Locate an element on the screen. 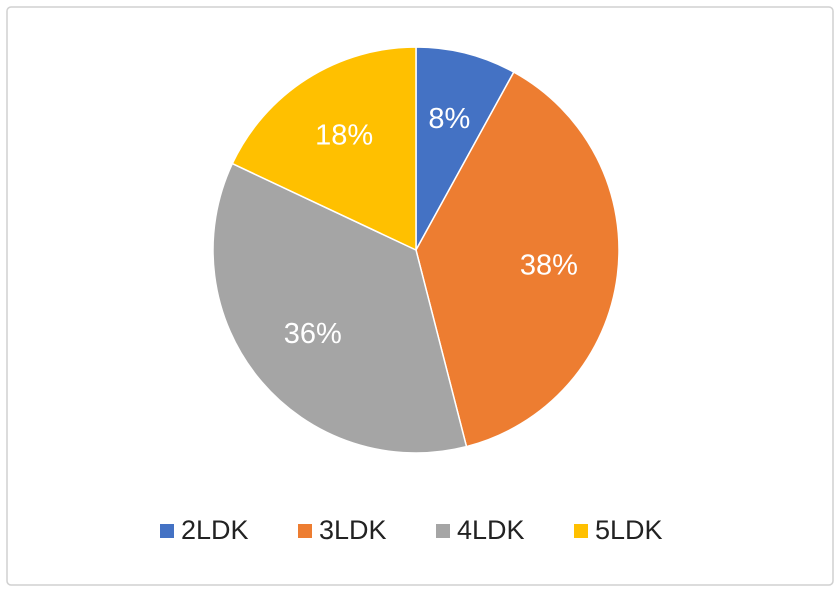 This screenshot has width=840, height=592. data-label: 38% is located at coordinates (549, 265).